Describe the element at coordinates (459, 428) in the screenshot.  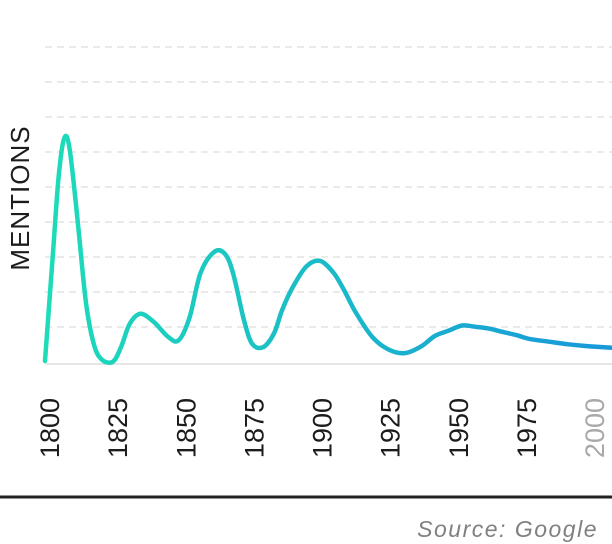
I see `x-tick-label-1950: 1950` at that location.